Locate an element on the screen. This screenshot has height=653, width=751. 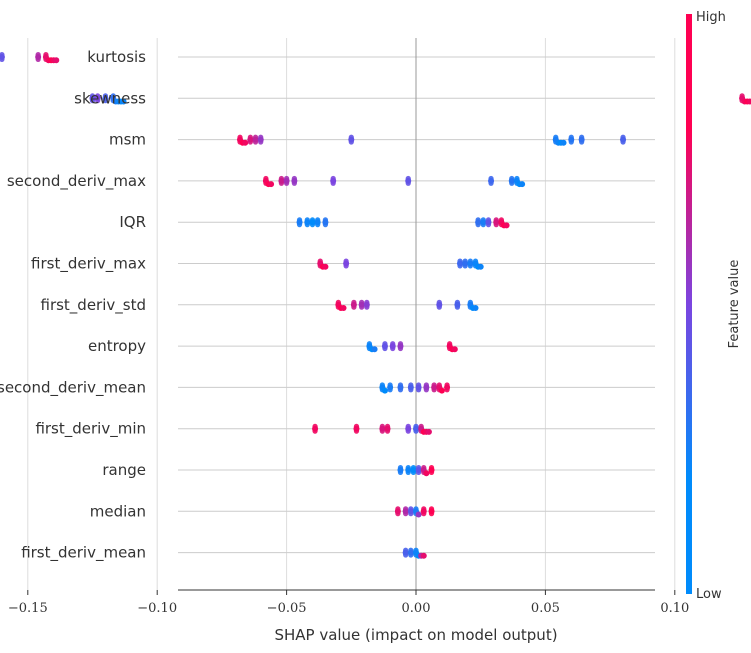
feature-label: msm is located at coordinates (127, 140).